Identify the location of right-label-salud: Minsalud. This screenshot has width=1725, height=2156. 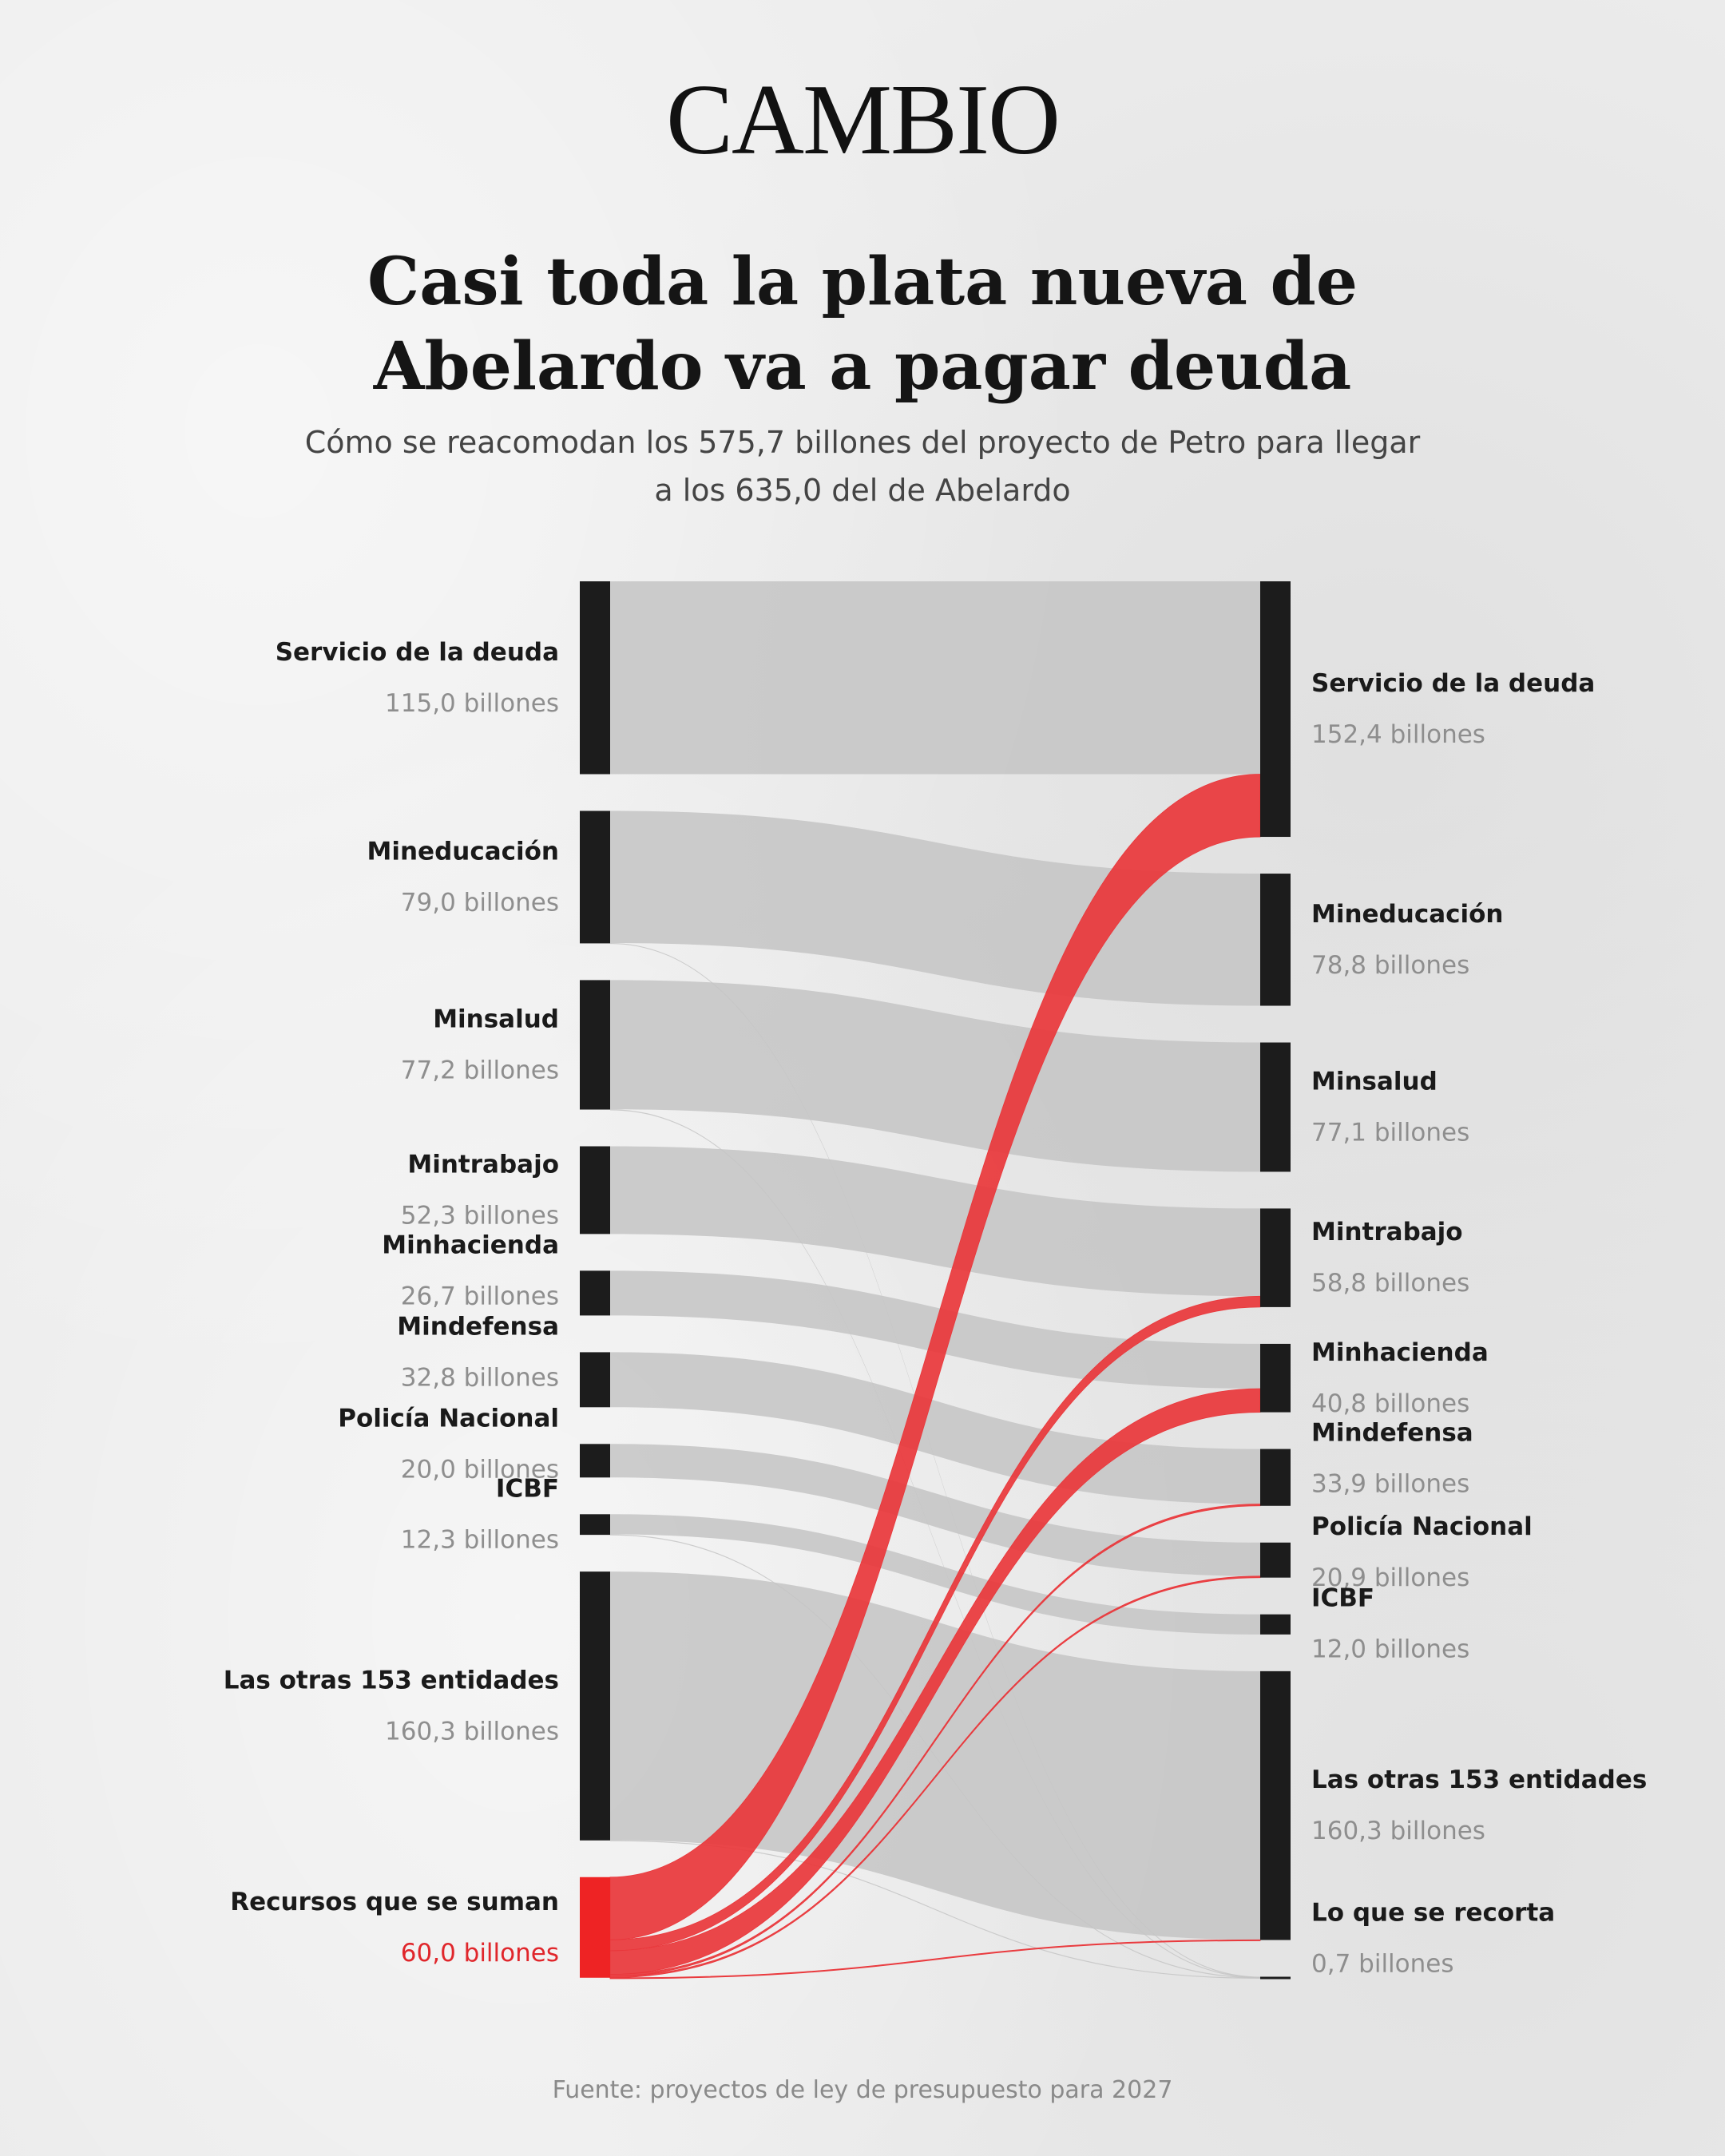
(1375, 1081).